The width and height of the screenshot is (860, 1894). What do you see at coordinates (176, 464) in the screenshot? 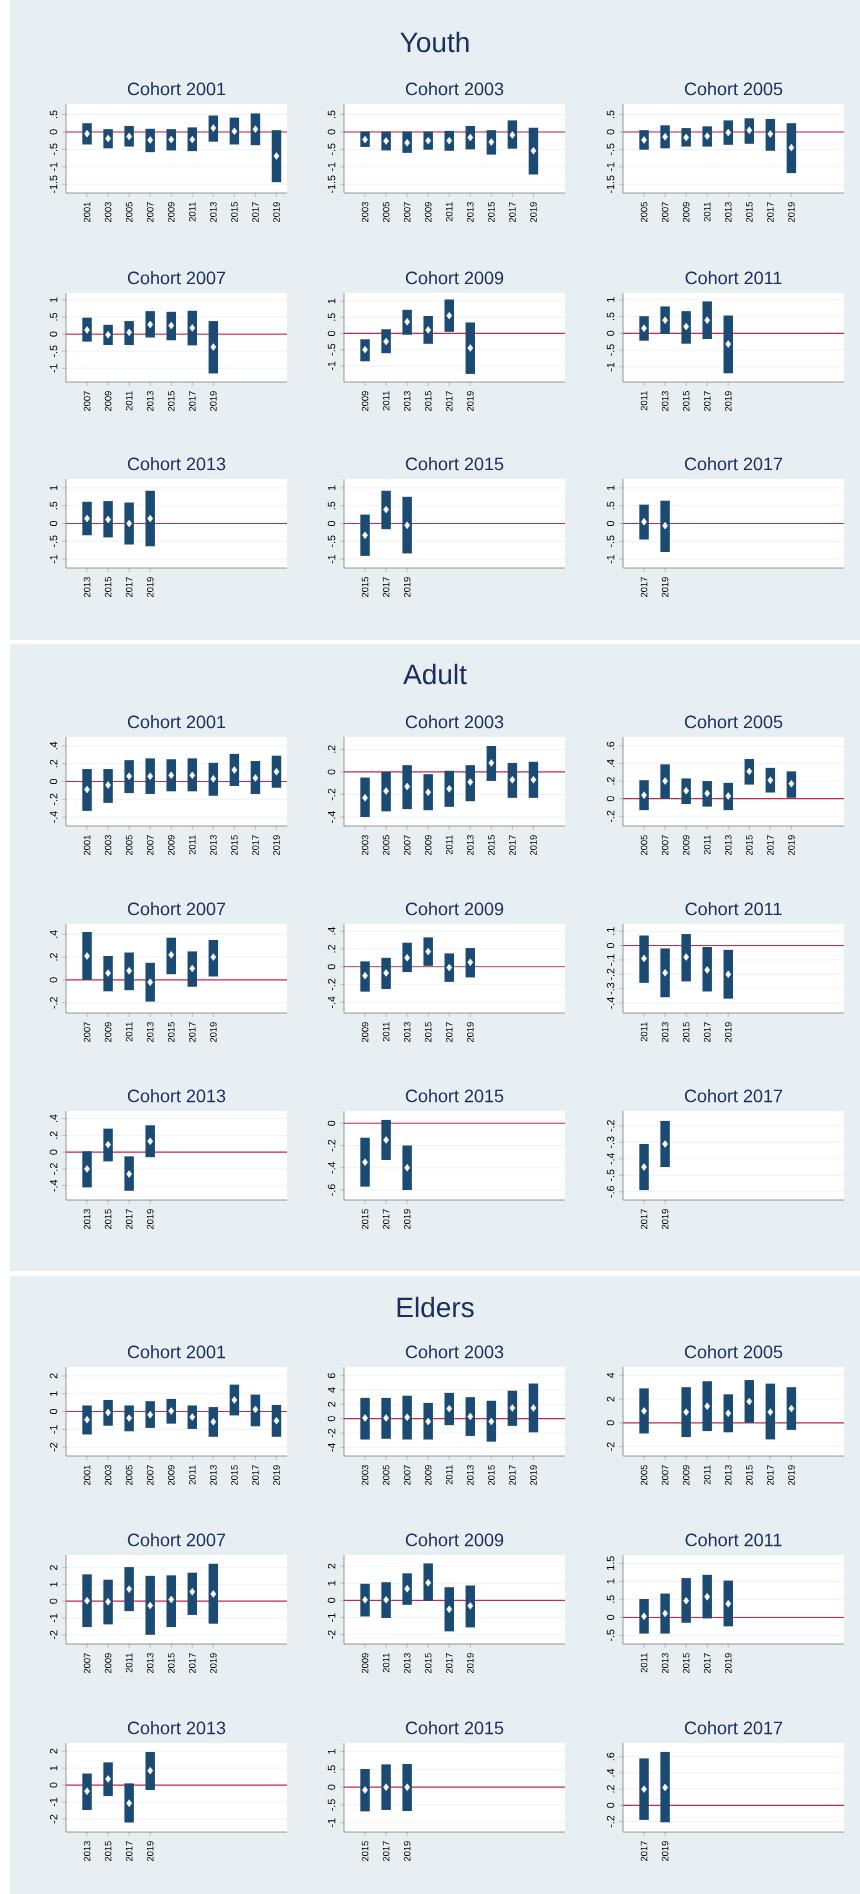
I see `chart-title: Cohort 2013` at bounding box center [176, 464].